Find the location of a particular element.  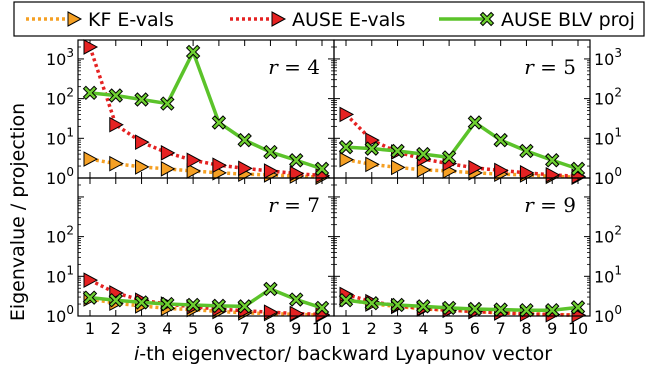

legend-label: KF E-vals is located at coordinates (131, 20).